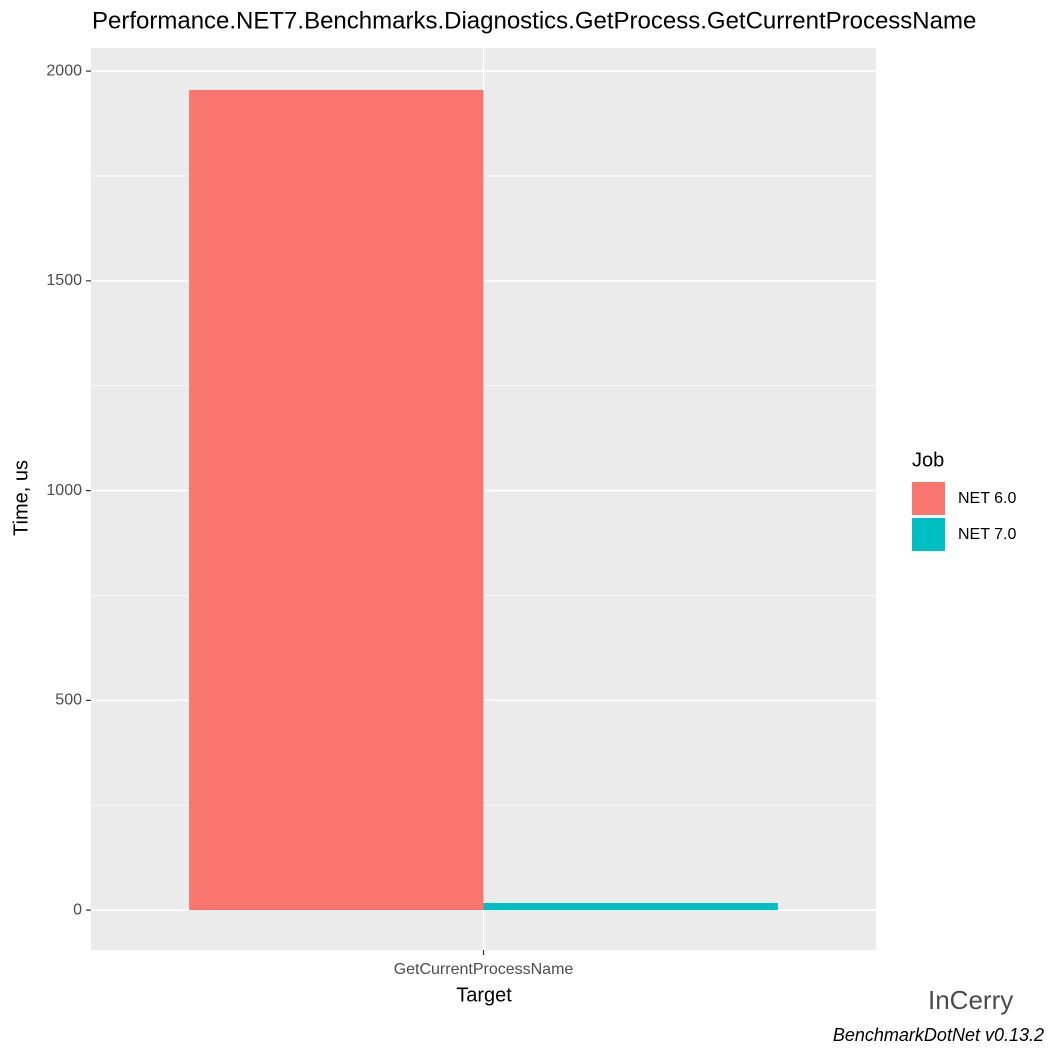 This screenshot has height=1050, width=1050. What do you see at coordinates (68, 700) in the screenshot?
I see `y-tick-label: 500` at bounding box center [68, 700].